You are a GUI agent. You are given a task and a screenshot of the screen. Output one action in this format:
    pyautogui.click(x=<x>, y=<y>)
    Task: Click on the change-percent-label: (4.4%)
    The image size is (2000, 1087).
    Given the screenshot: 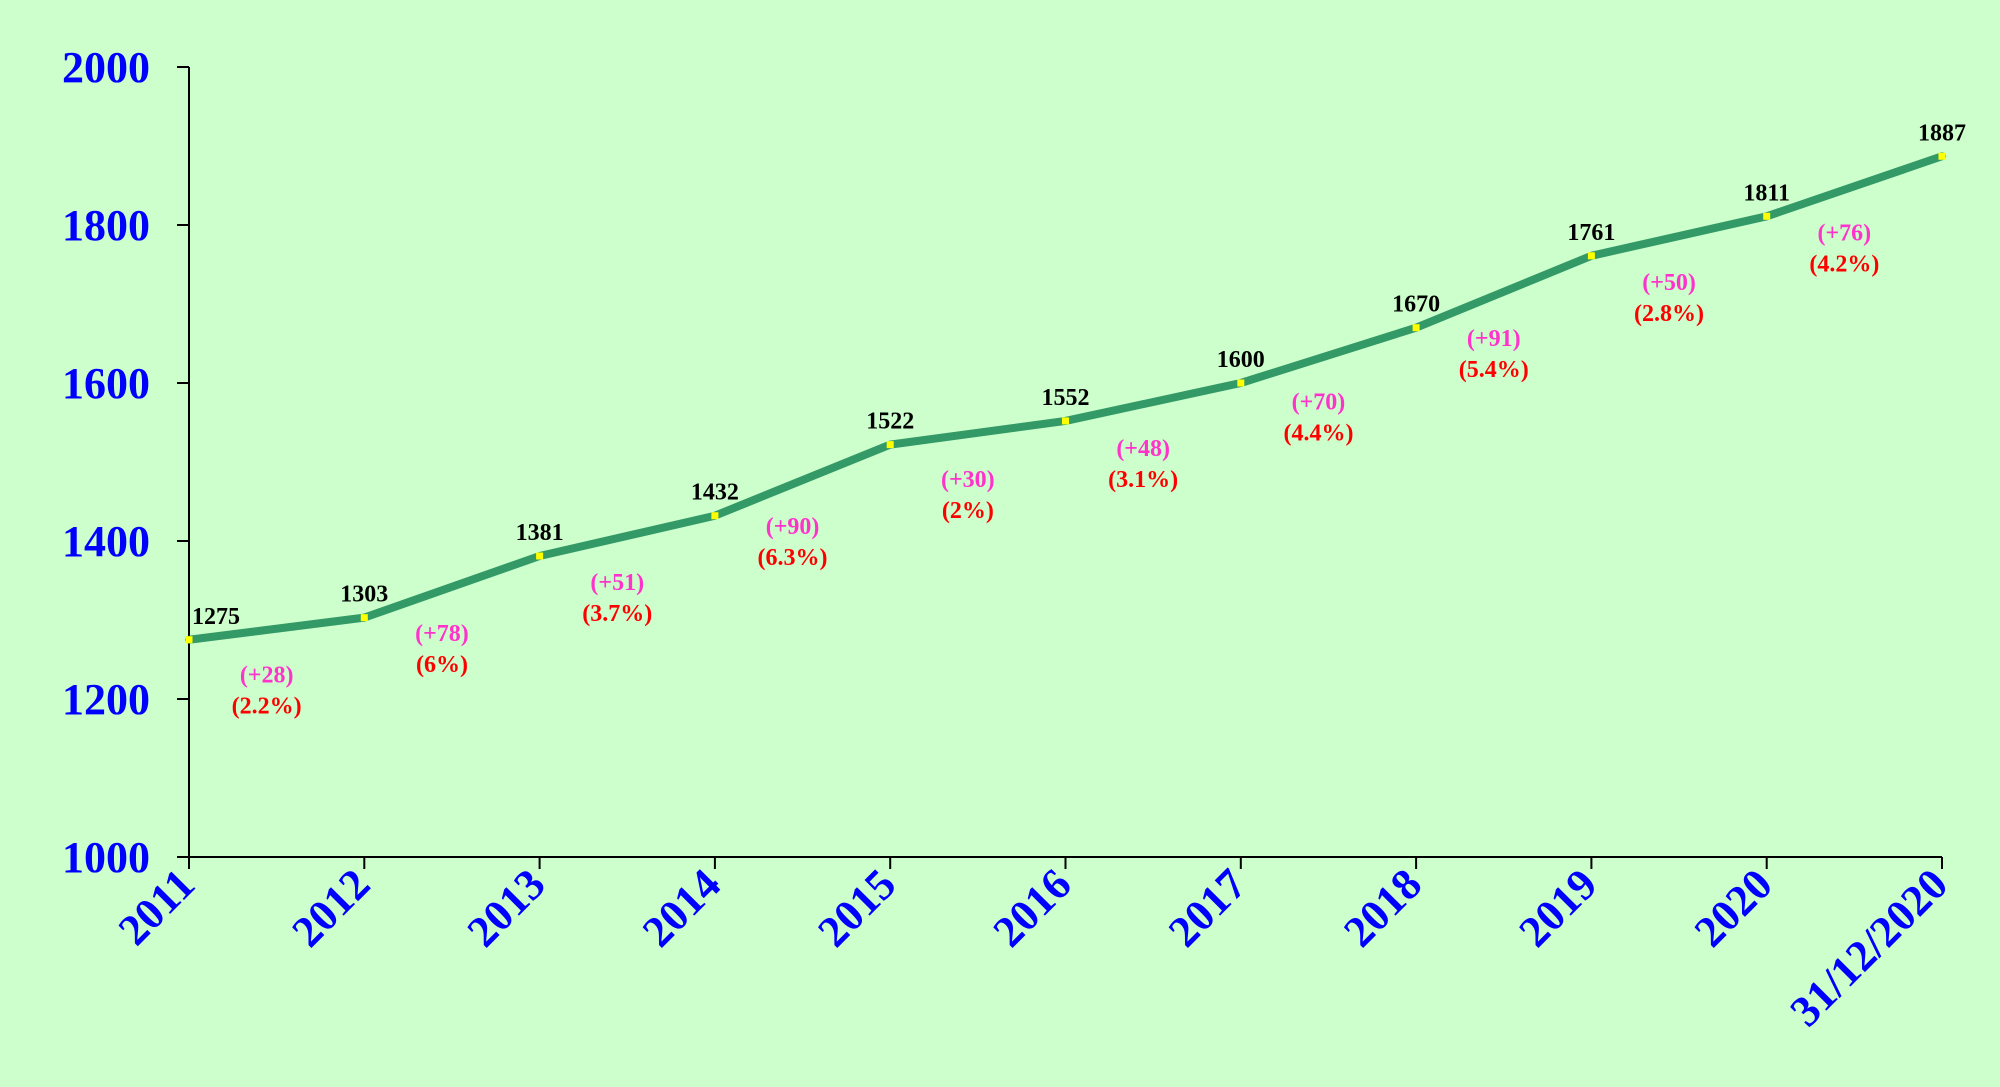 What is the action you would take?
    pyautogui.click(x=1318, y=433)
    